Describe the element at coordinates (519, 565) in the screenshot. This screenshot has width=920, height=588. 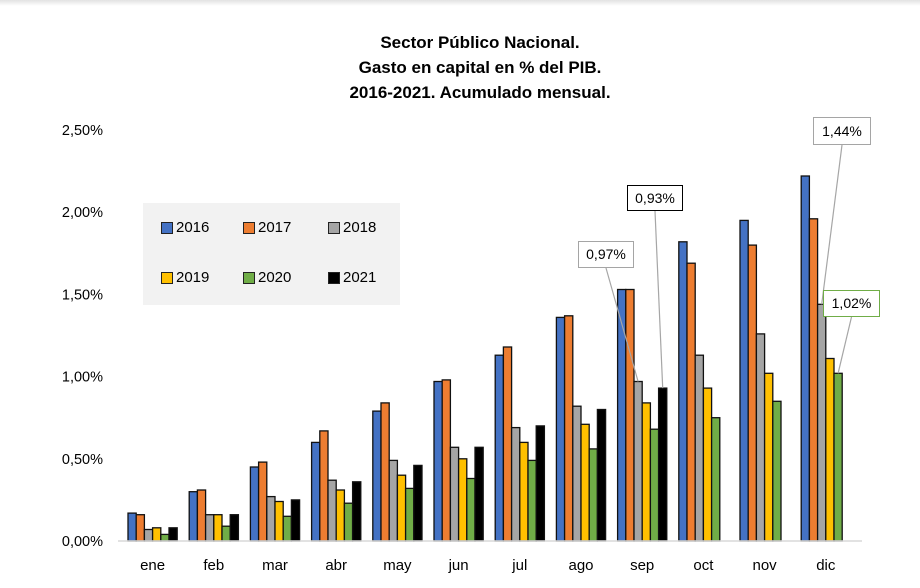
I see `x-tick-label: jul` at that location.